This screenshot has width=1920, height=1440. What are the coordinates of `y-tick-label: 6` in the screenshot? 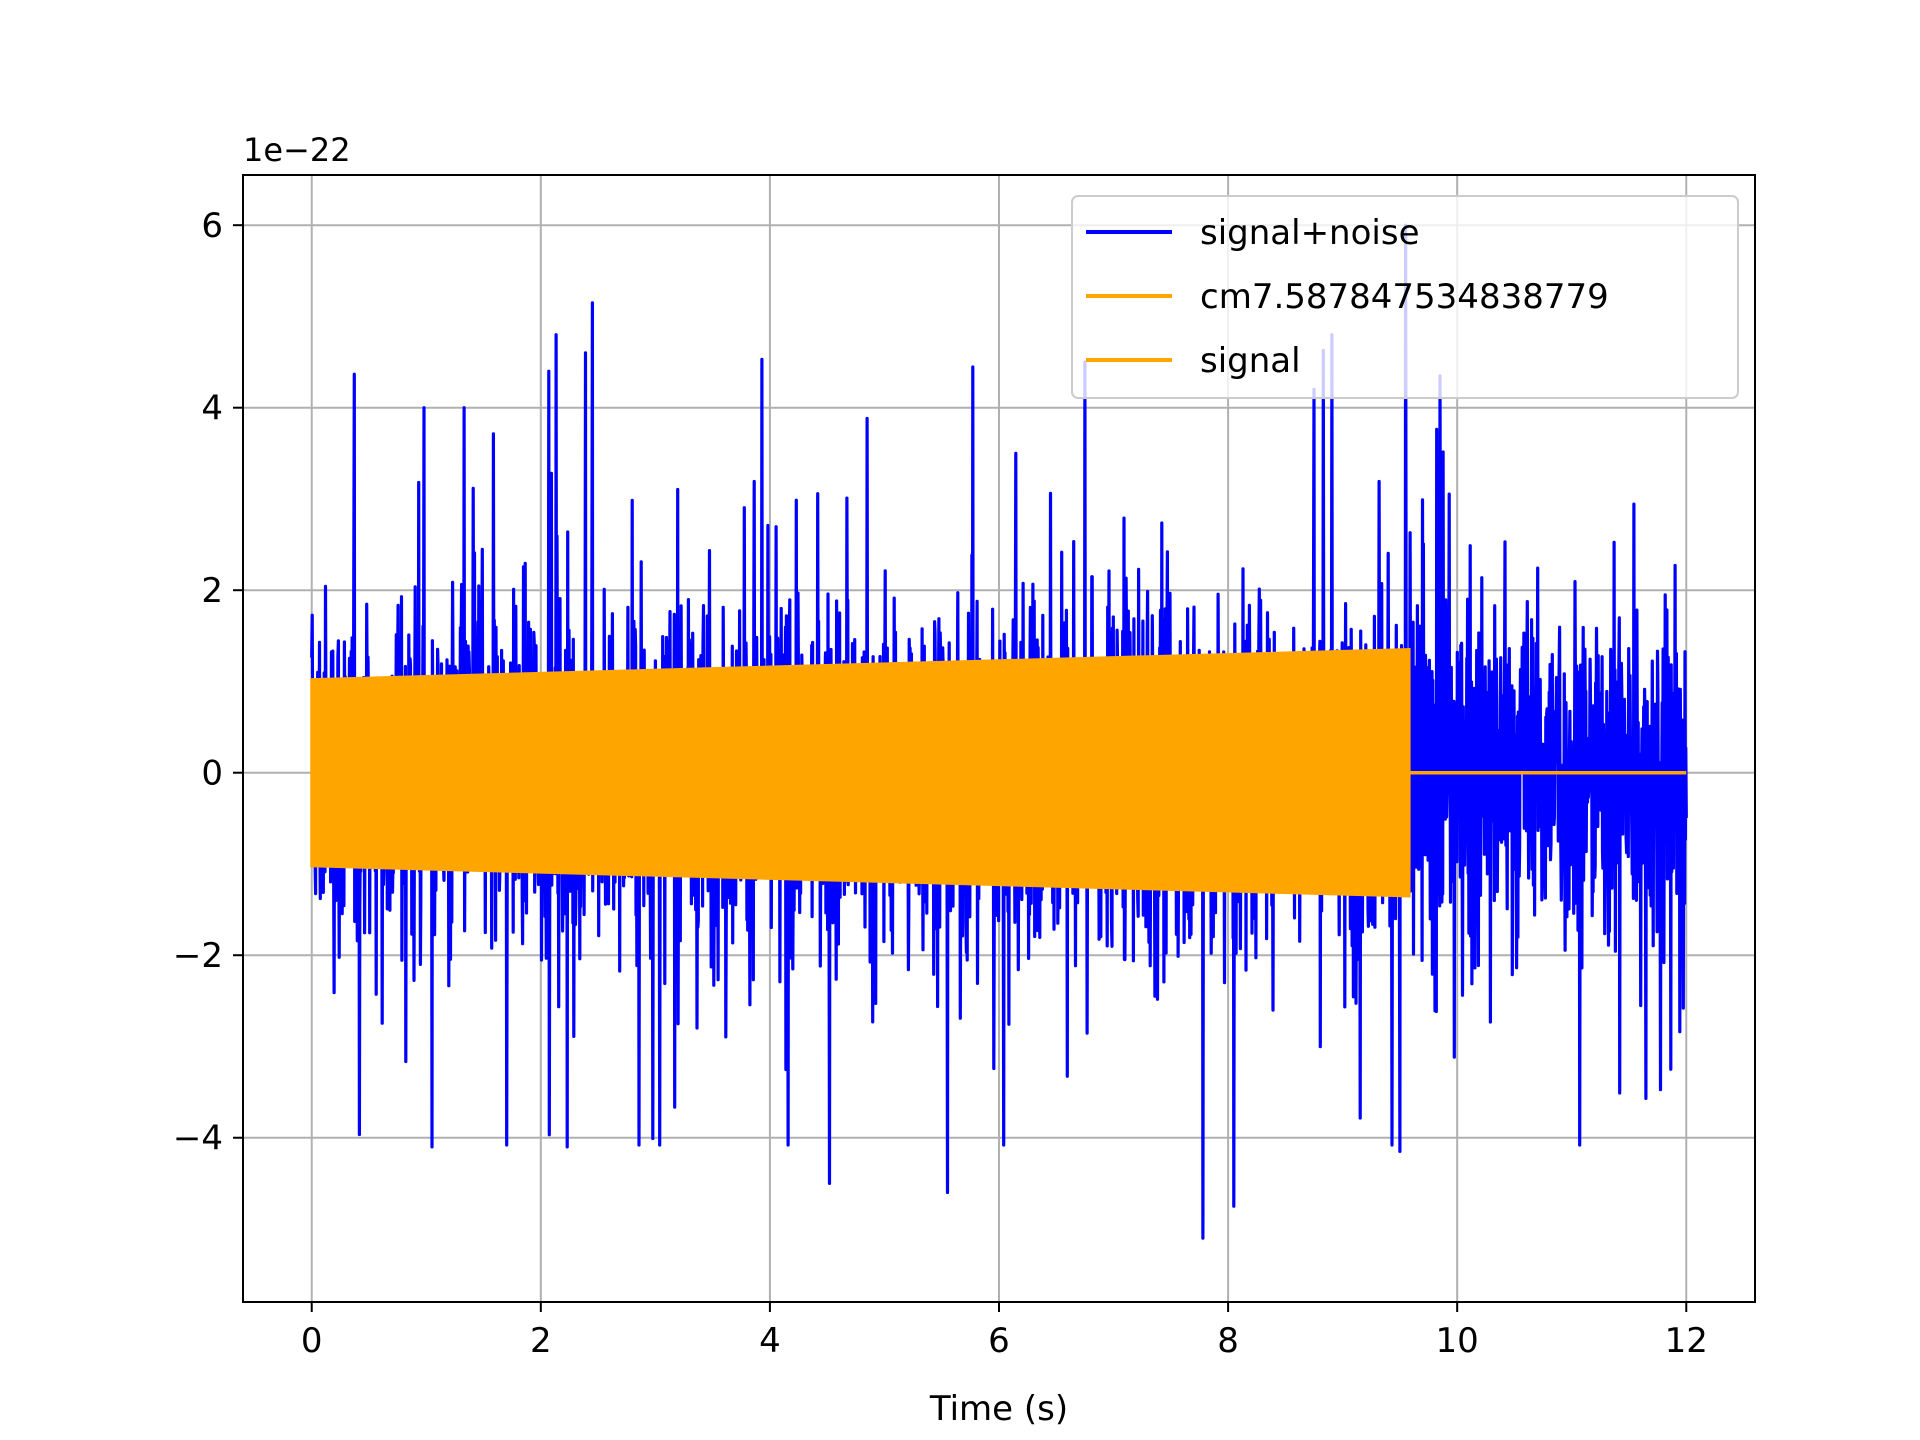 It's located at (212, 226).